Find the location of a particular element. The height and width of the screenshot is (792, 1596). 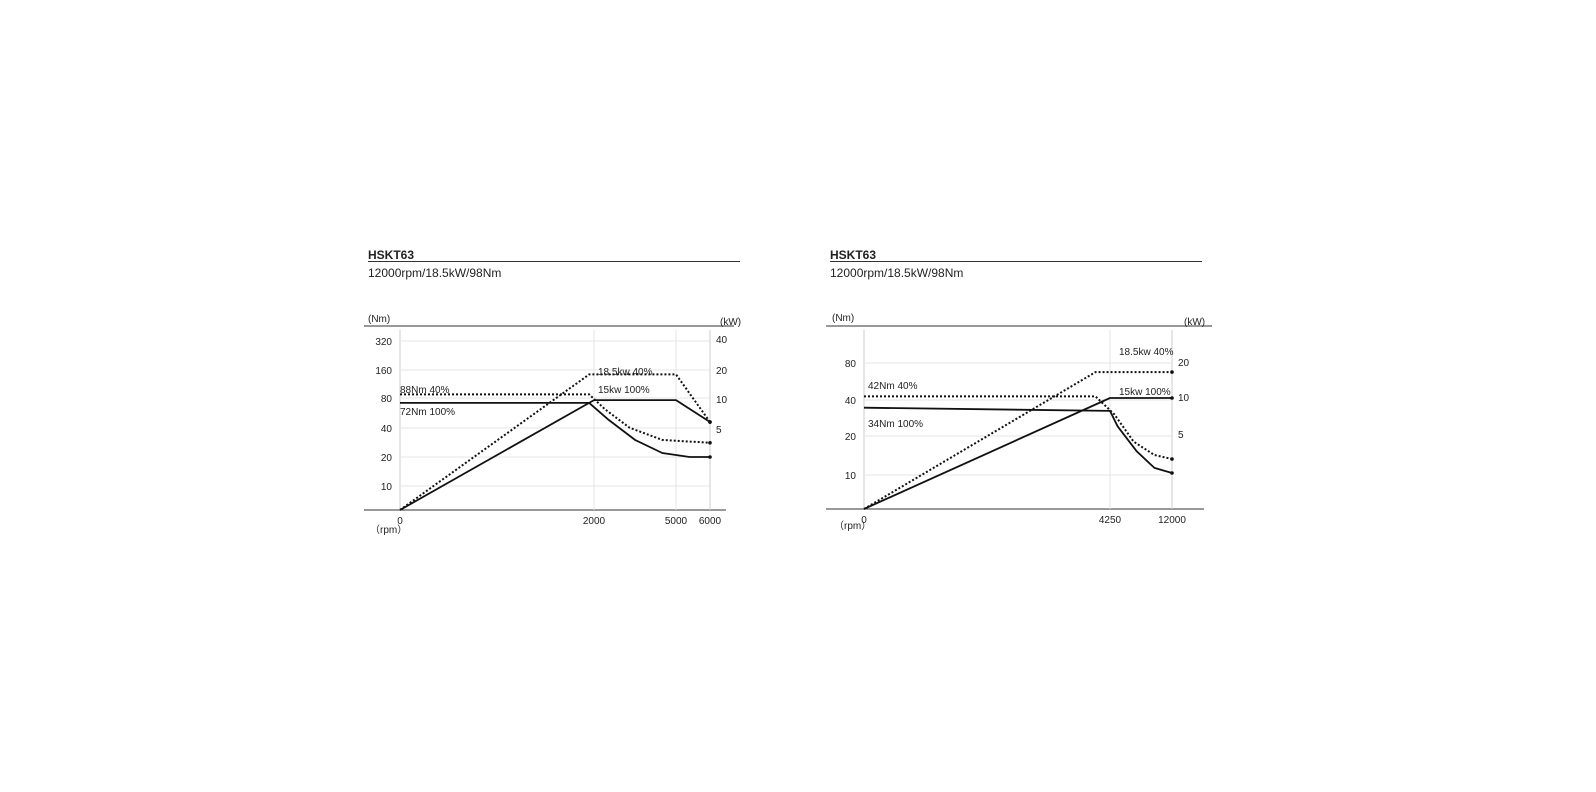

right-tick-label: 40 is located at coordinates (722, 340).